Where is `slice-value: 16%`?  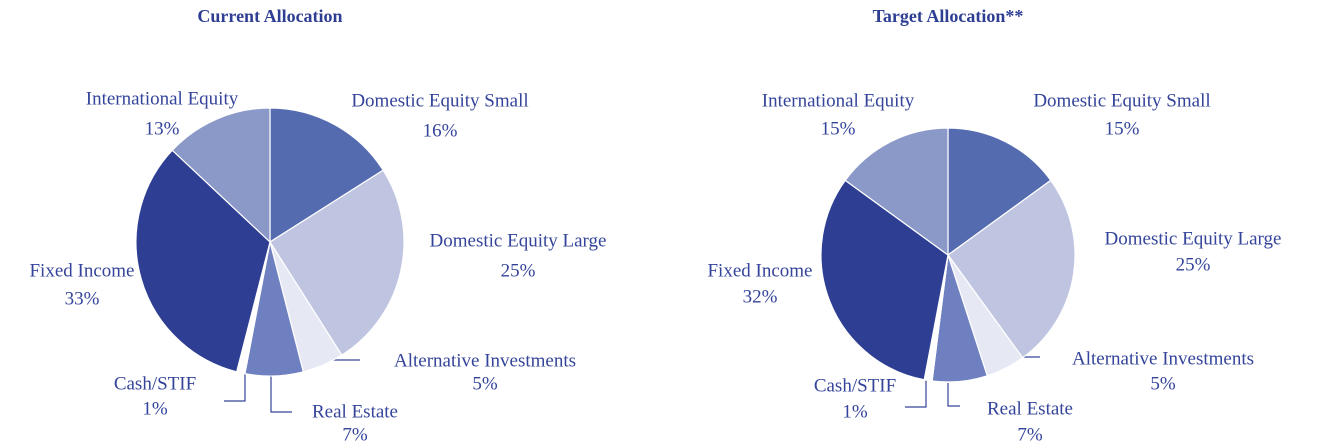
slice-value: 16% is located at coordinates (440, 130).